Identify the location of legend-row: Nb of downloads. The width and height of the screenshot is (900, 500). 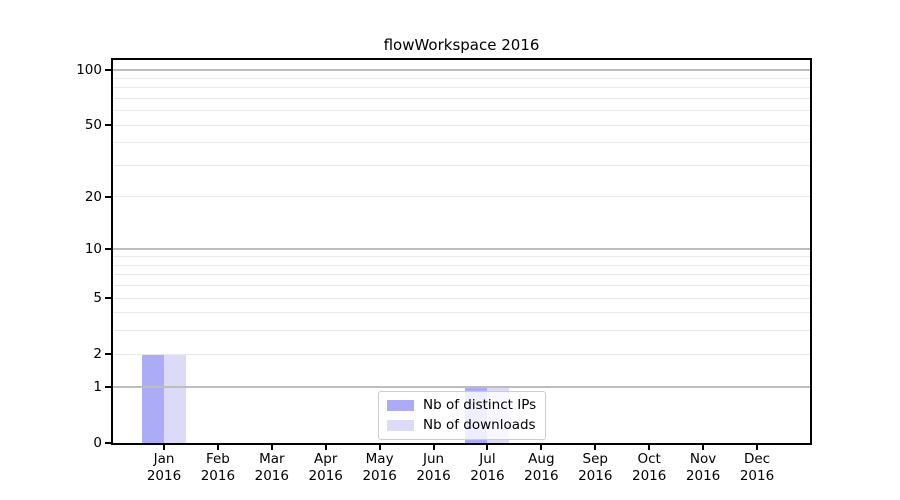
(461, 425).